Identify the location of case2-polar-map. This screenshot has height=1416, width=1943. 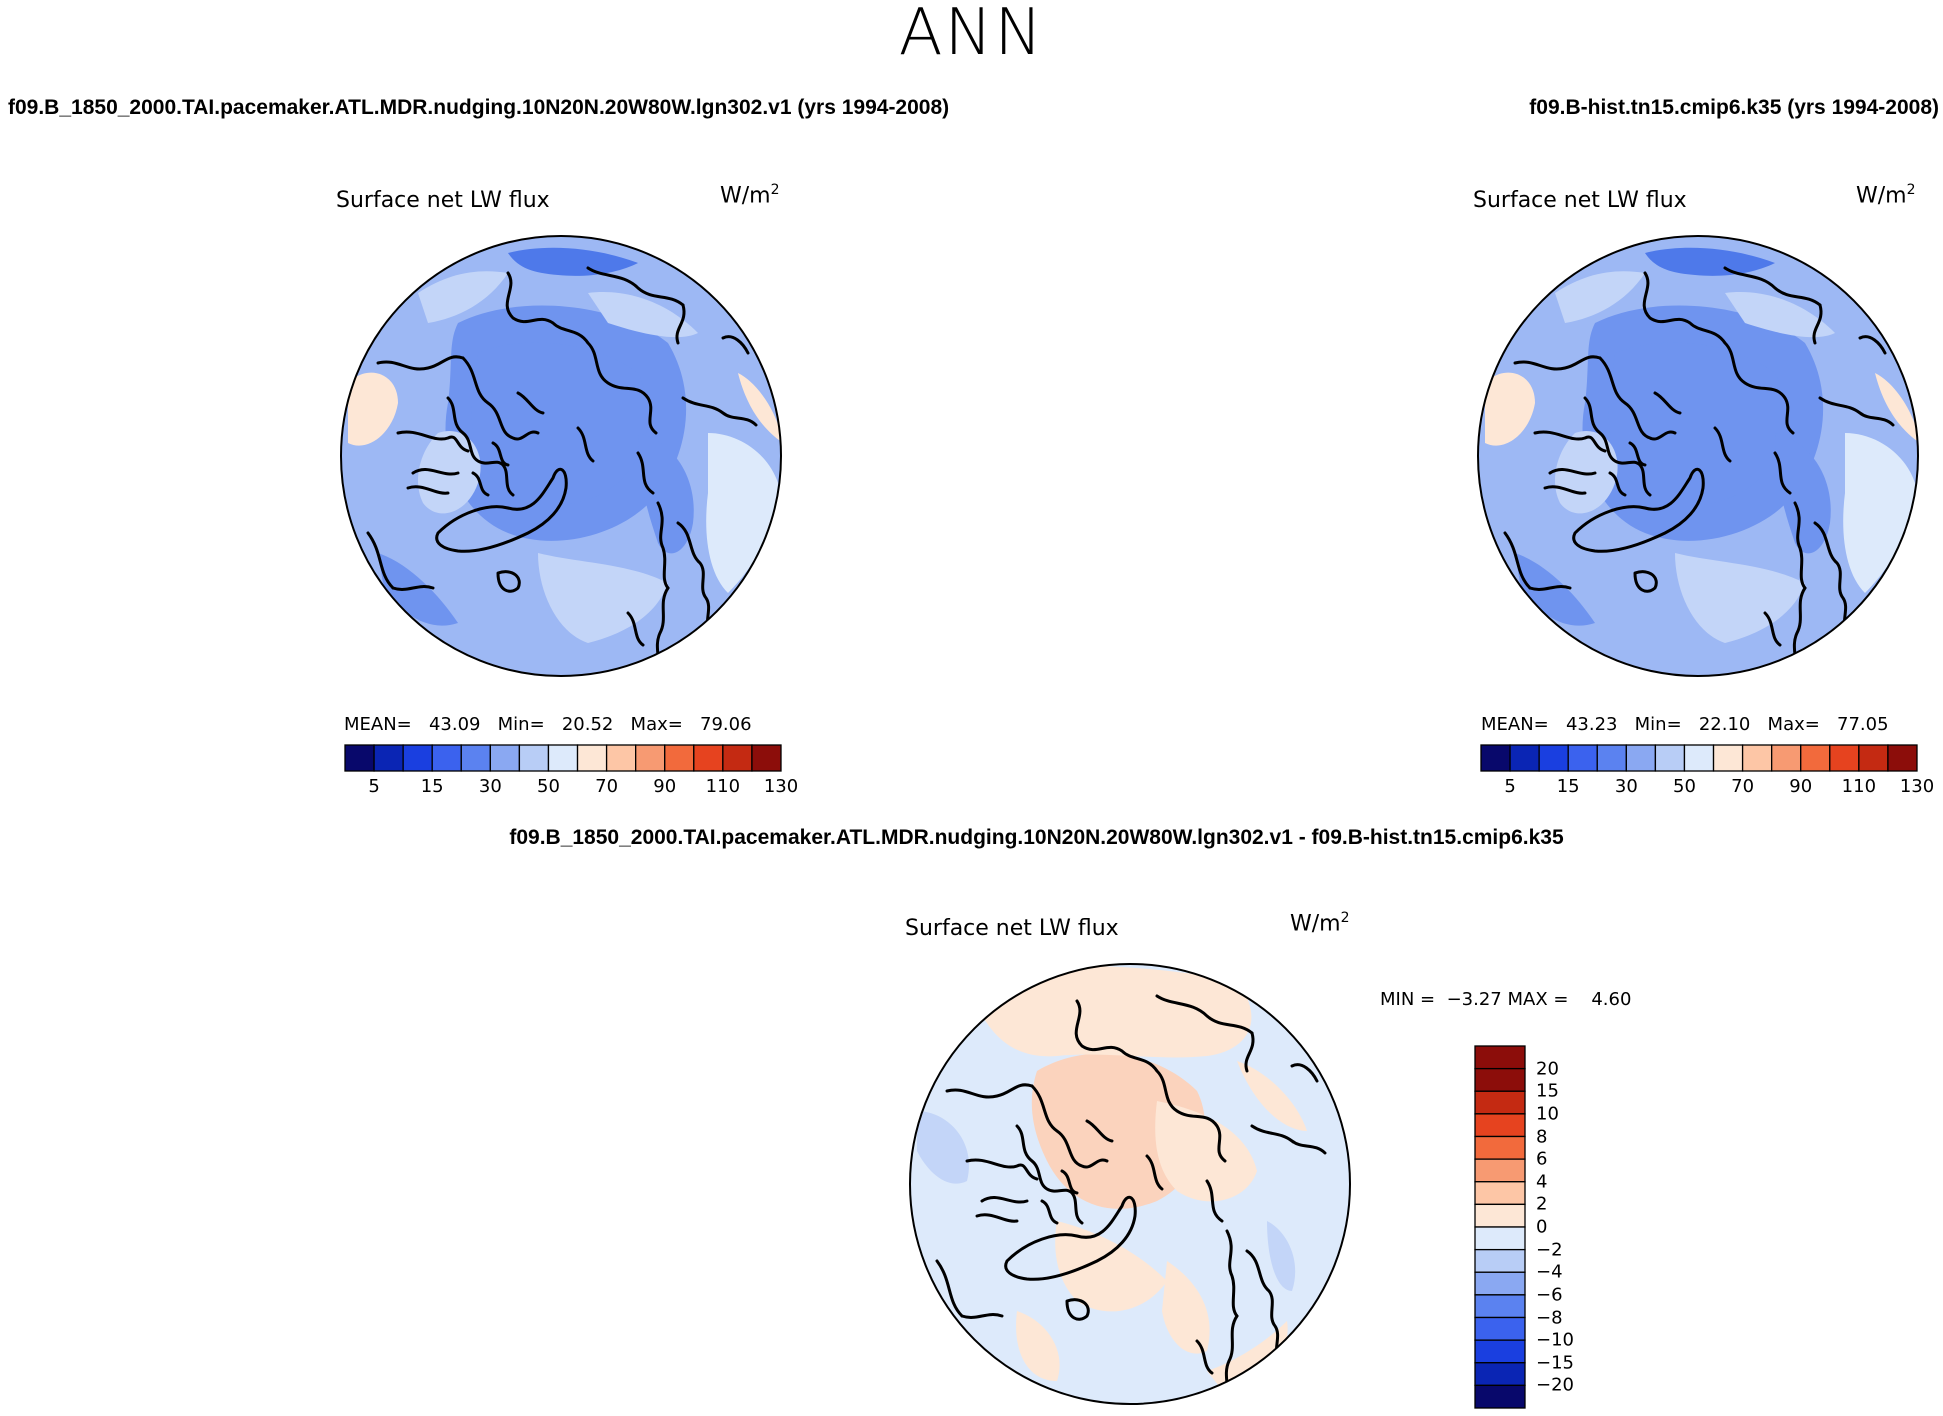
(1698, 456).